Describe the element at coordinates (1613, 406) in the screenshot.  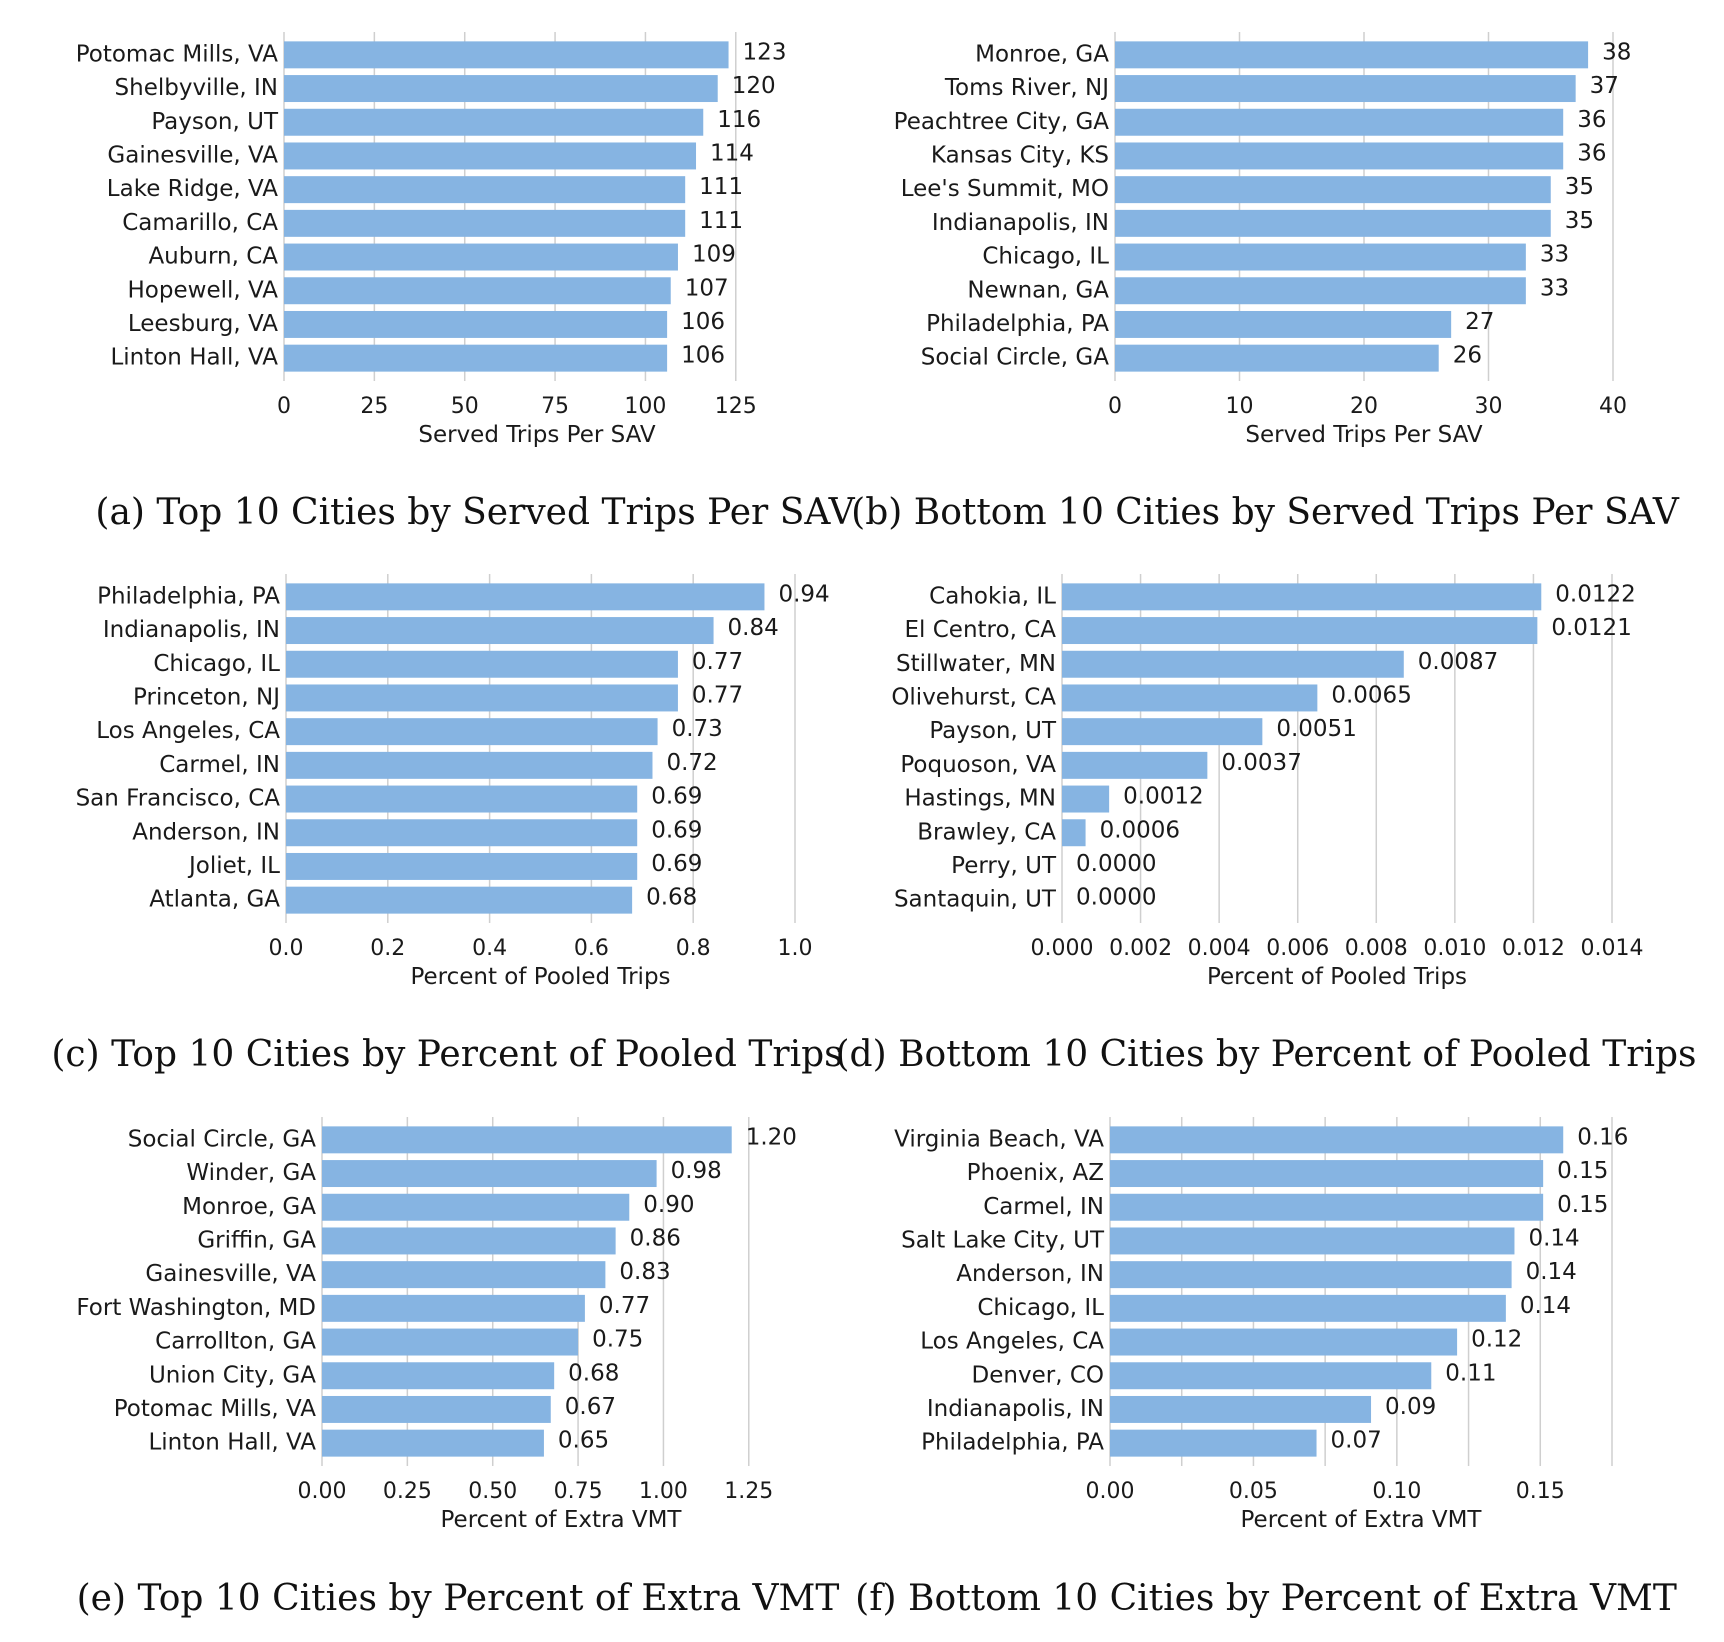
I see `x-tick-label: 40` at that location.